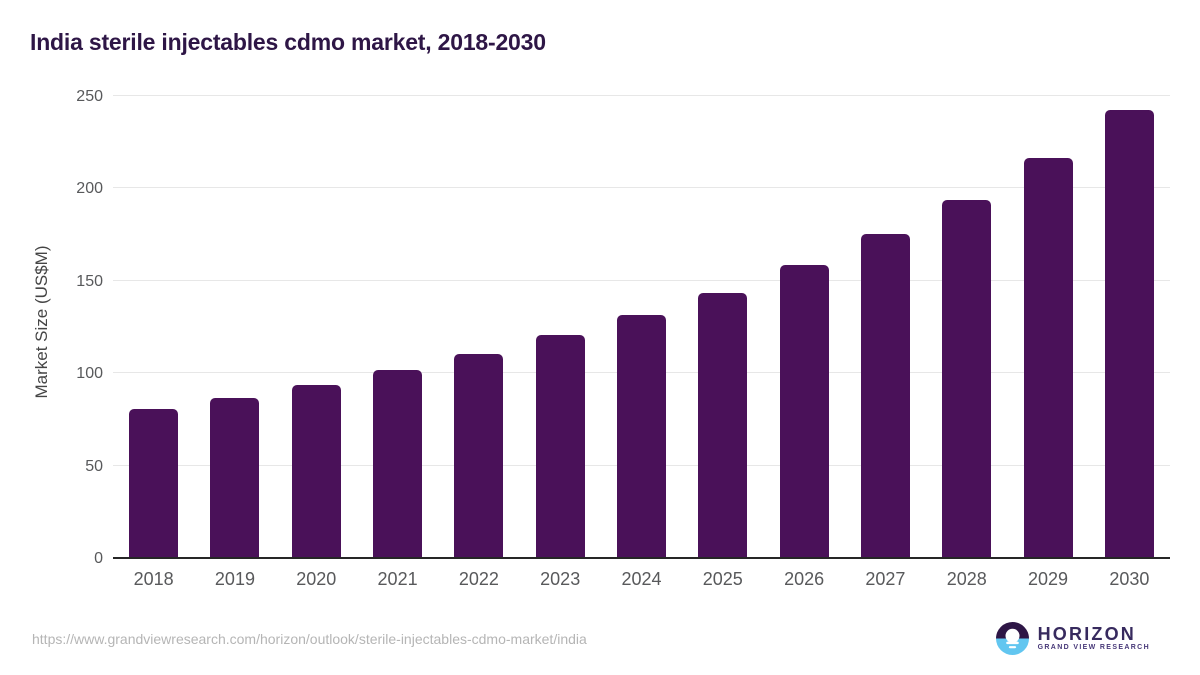  Describe the element at coordinates (722, 579) in the screenshot. I see `x-label-2025: 2025` at that location.